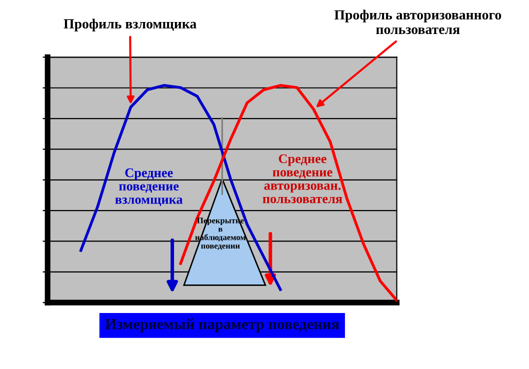 The height and width of the screenshot is (369, 529). Describe the element at coordinates (130, 25) in the screenshot. I see `text: Профиль взломщика` at that location.